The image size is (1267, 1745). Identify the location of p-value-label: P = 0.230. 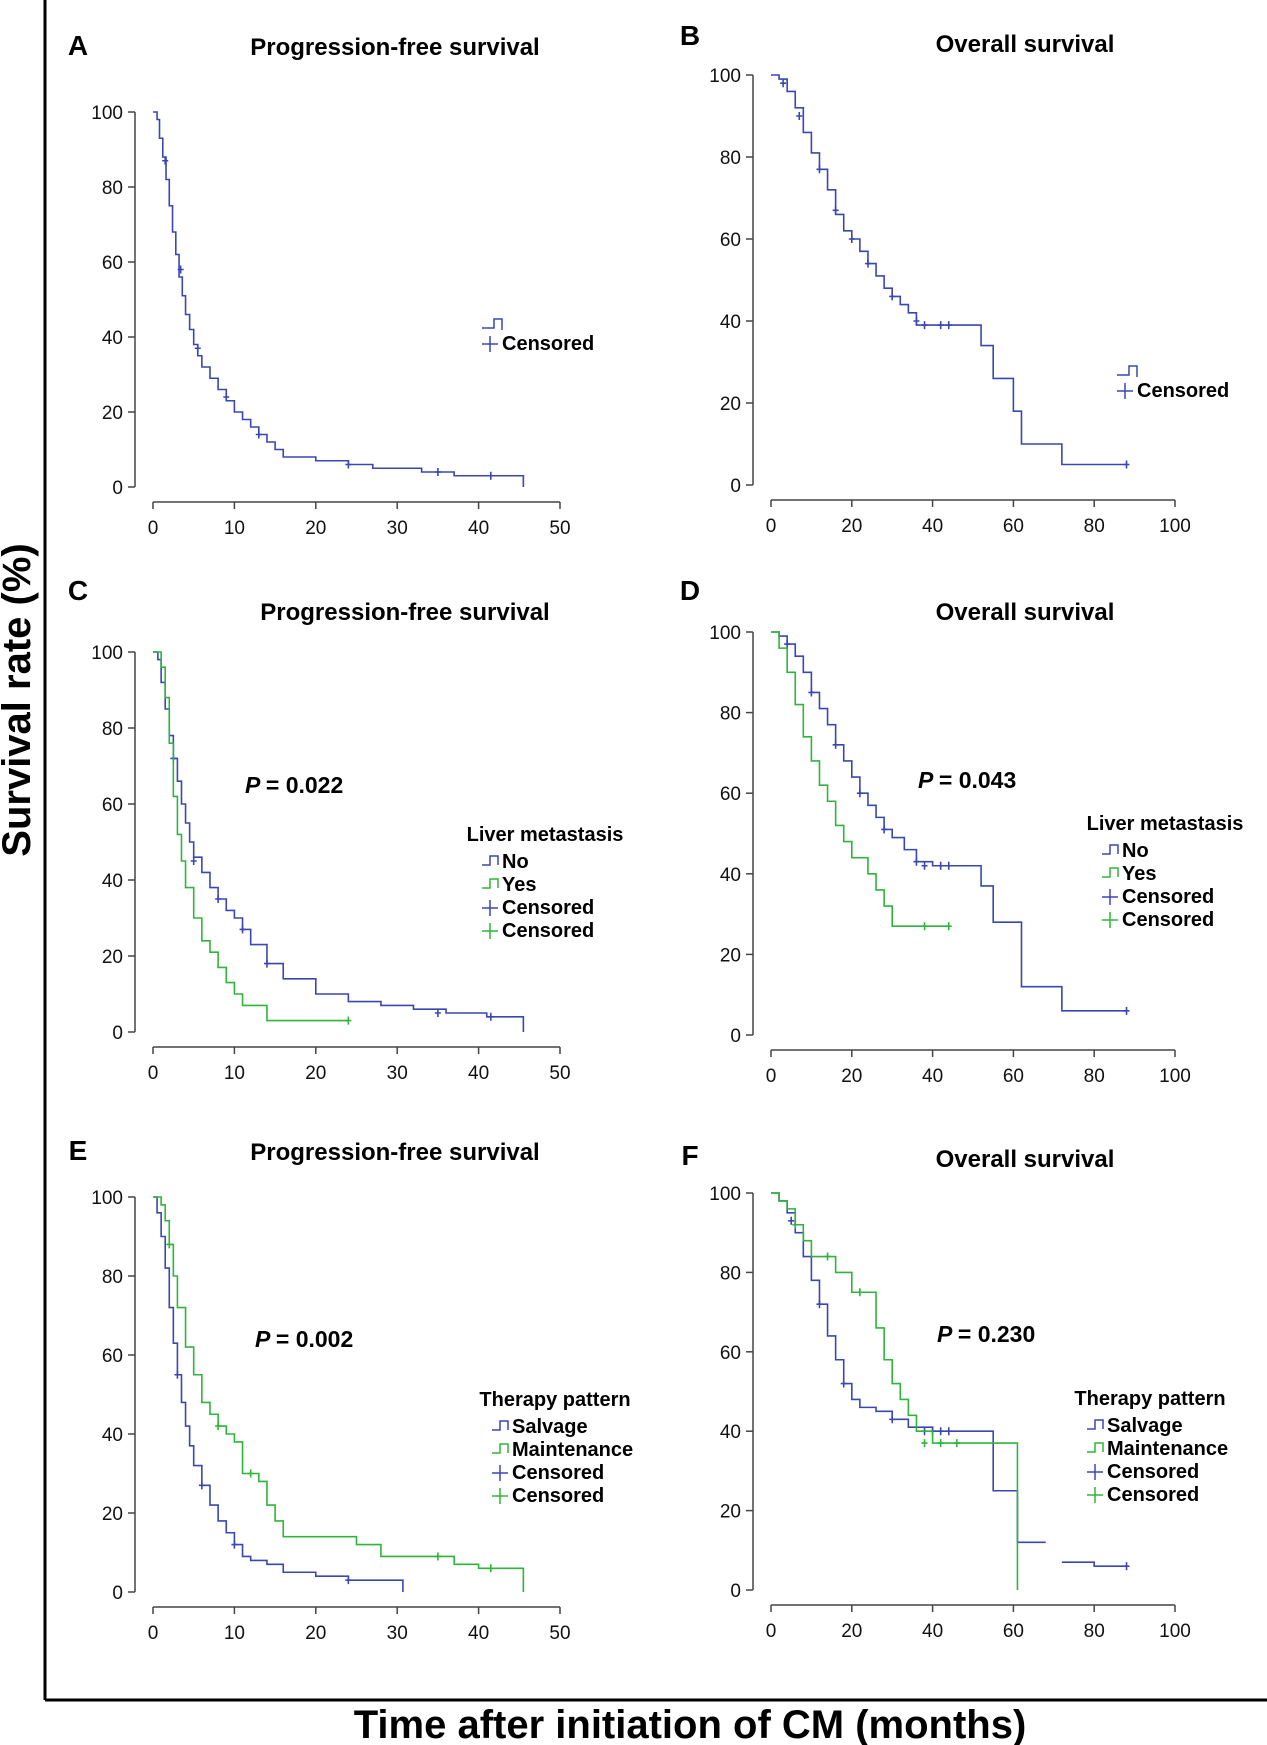
(986, 1334).